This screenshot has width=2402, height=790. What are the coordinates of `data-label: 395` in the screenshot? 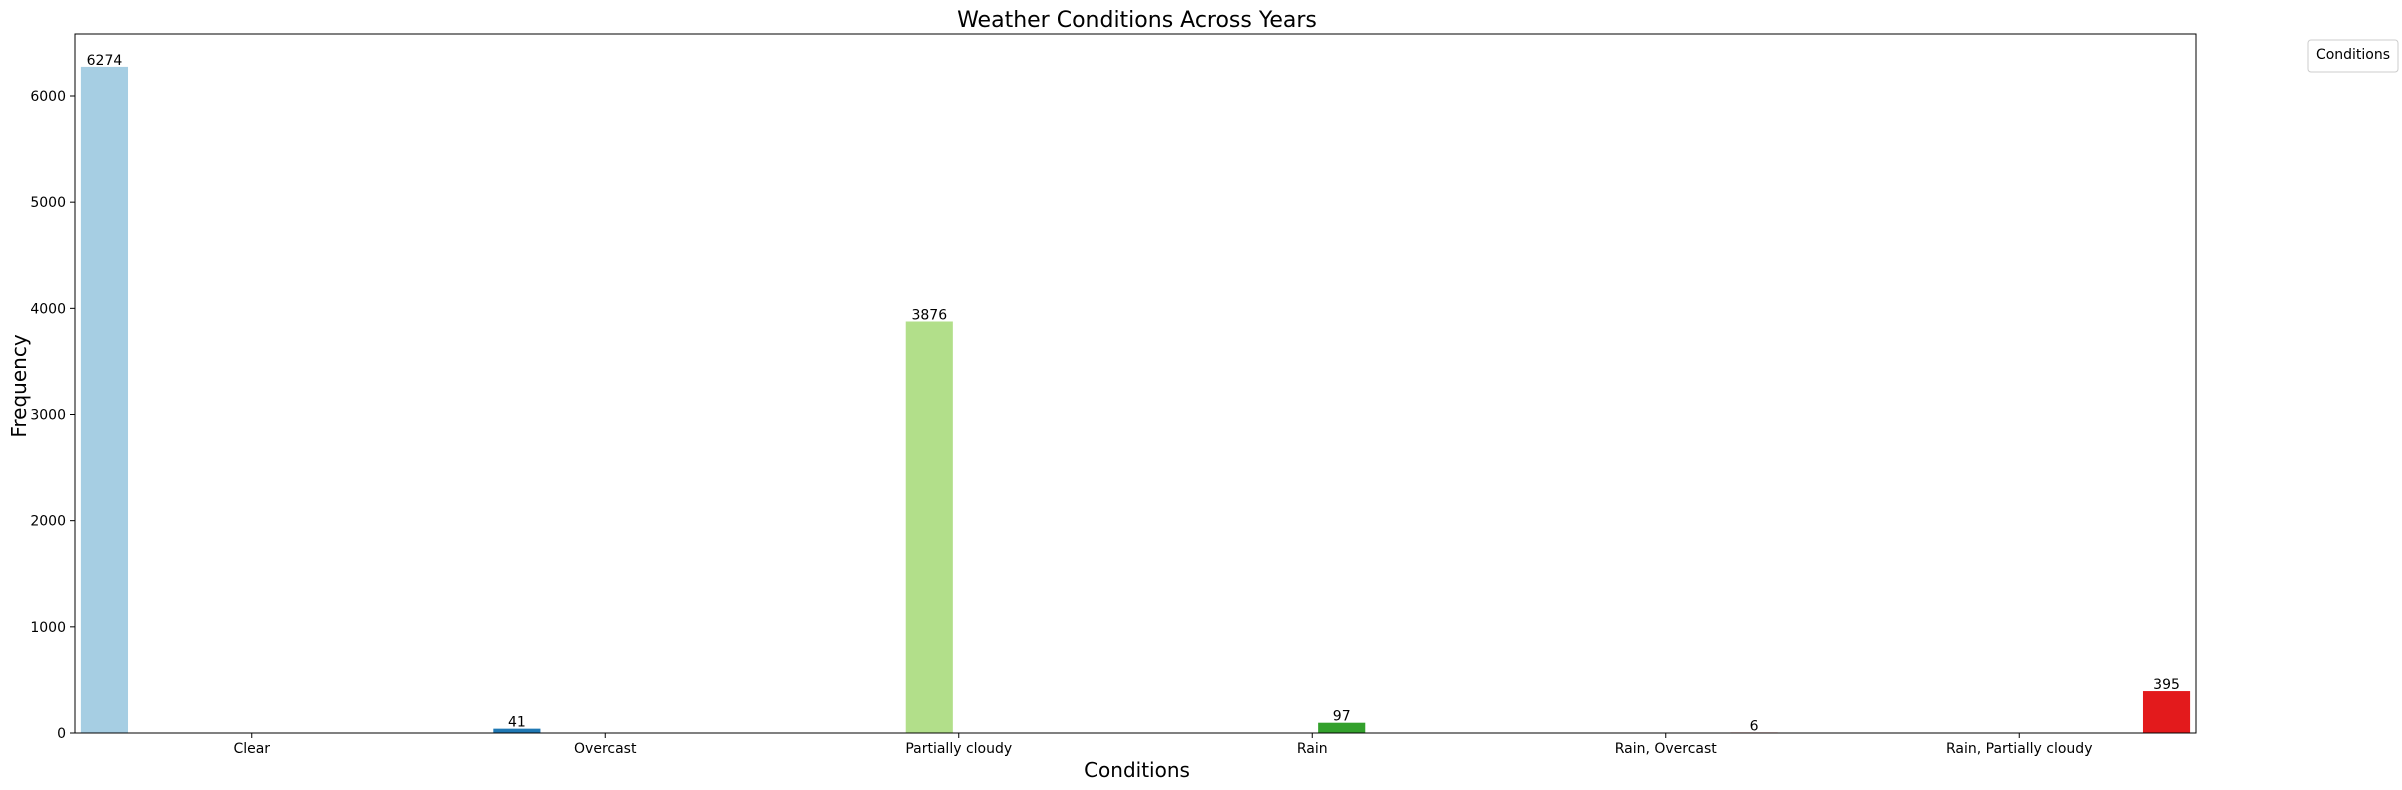 It's located at (2166, 685).